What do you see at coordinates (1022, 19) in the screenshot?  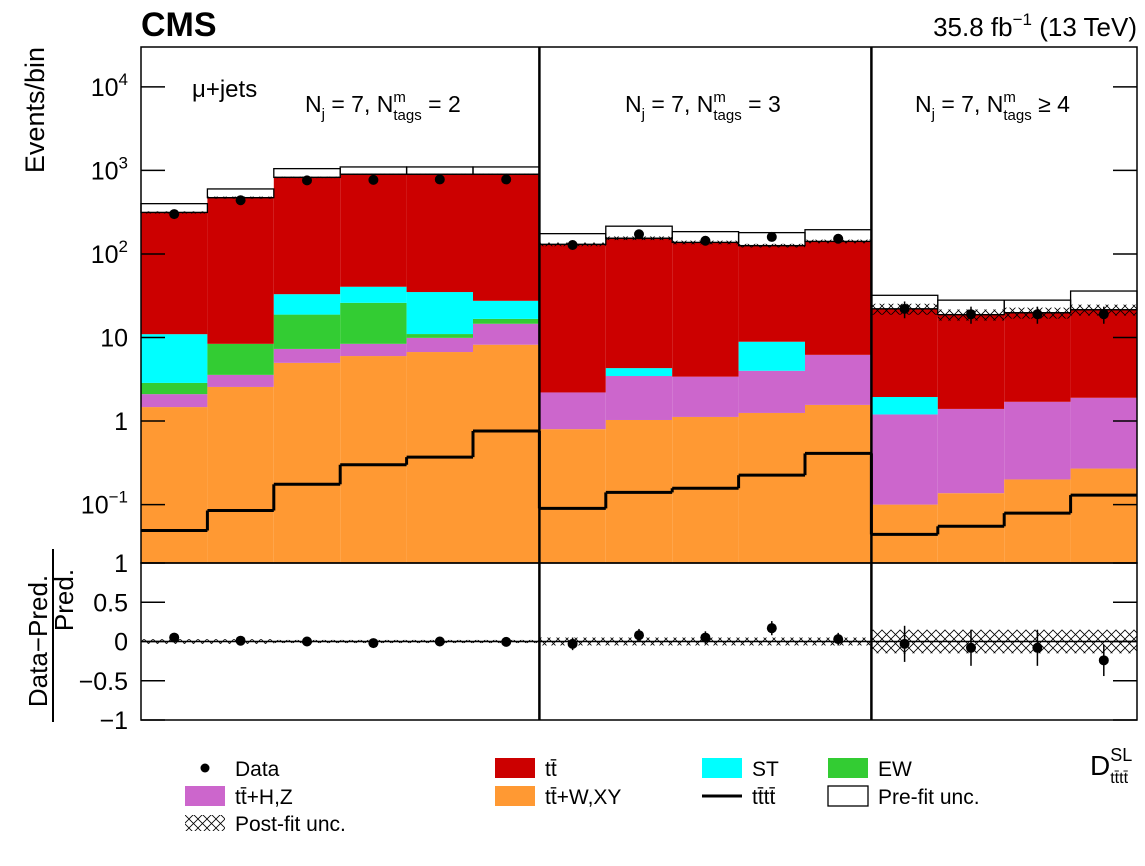 I see `lumi-sup: −1` at bounding box center [1022, 19].